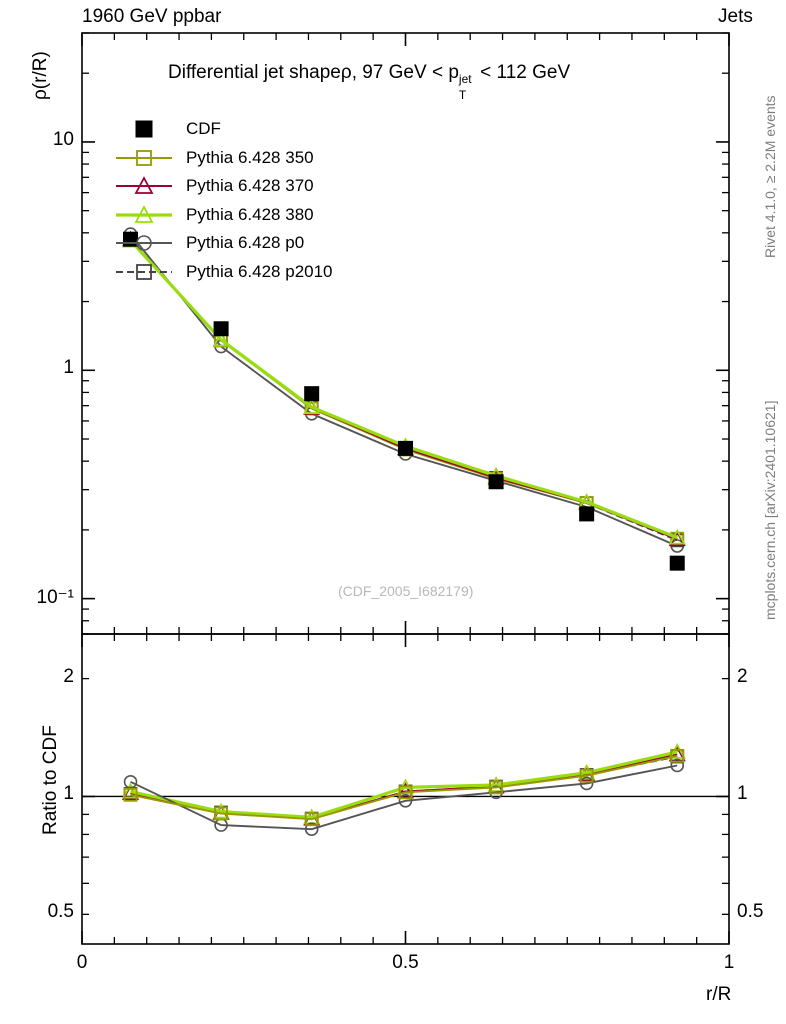 The width and height of the screenshot is (786, 1024). I want to click on header-right: Jets, so click(735, 16).